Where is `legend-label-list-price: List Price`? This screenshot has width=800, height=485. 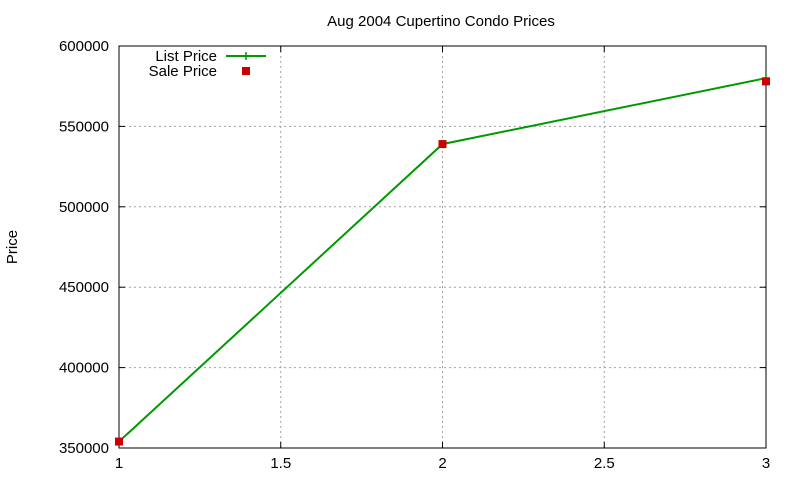
legend-label-list-price: List Price is located at coordinates (186, 56).